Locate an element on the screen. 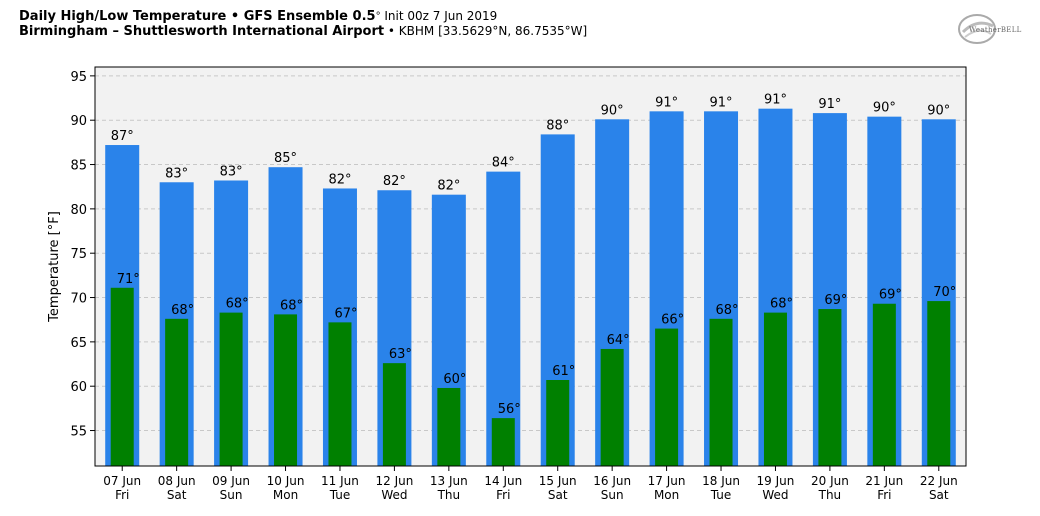 The height and width of the screenshot is (516, 1040). low-value-label: 70° is located at coordinates (944, 292).